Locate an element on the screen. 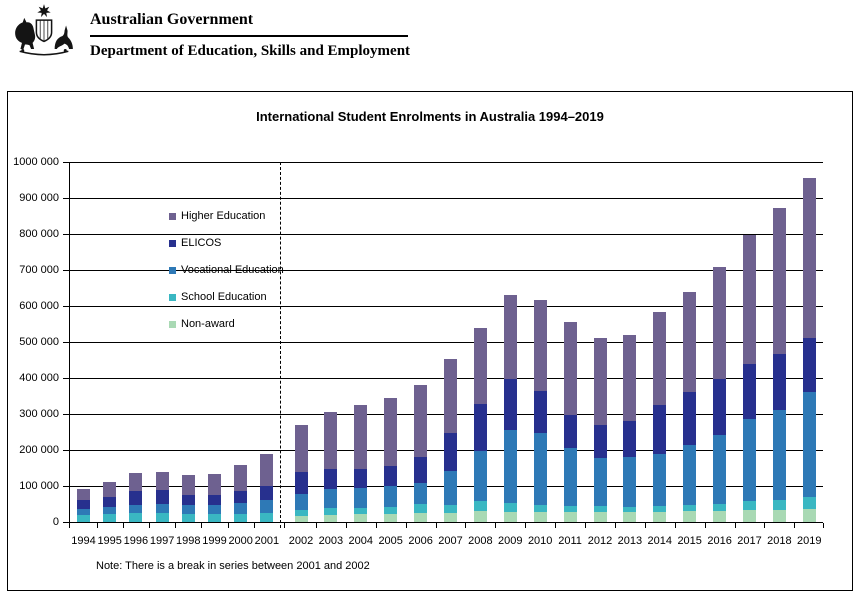 The height and width of the screenshot is (591, 858). x-tick-label: 2006 is located at coordinates (420, 541).